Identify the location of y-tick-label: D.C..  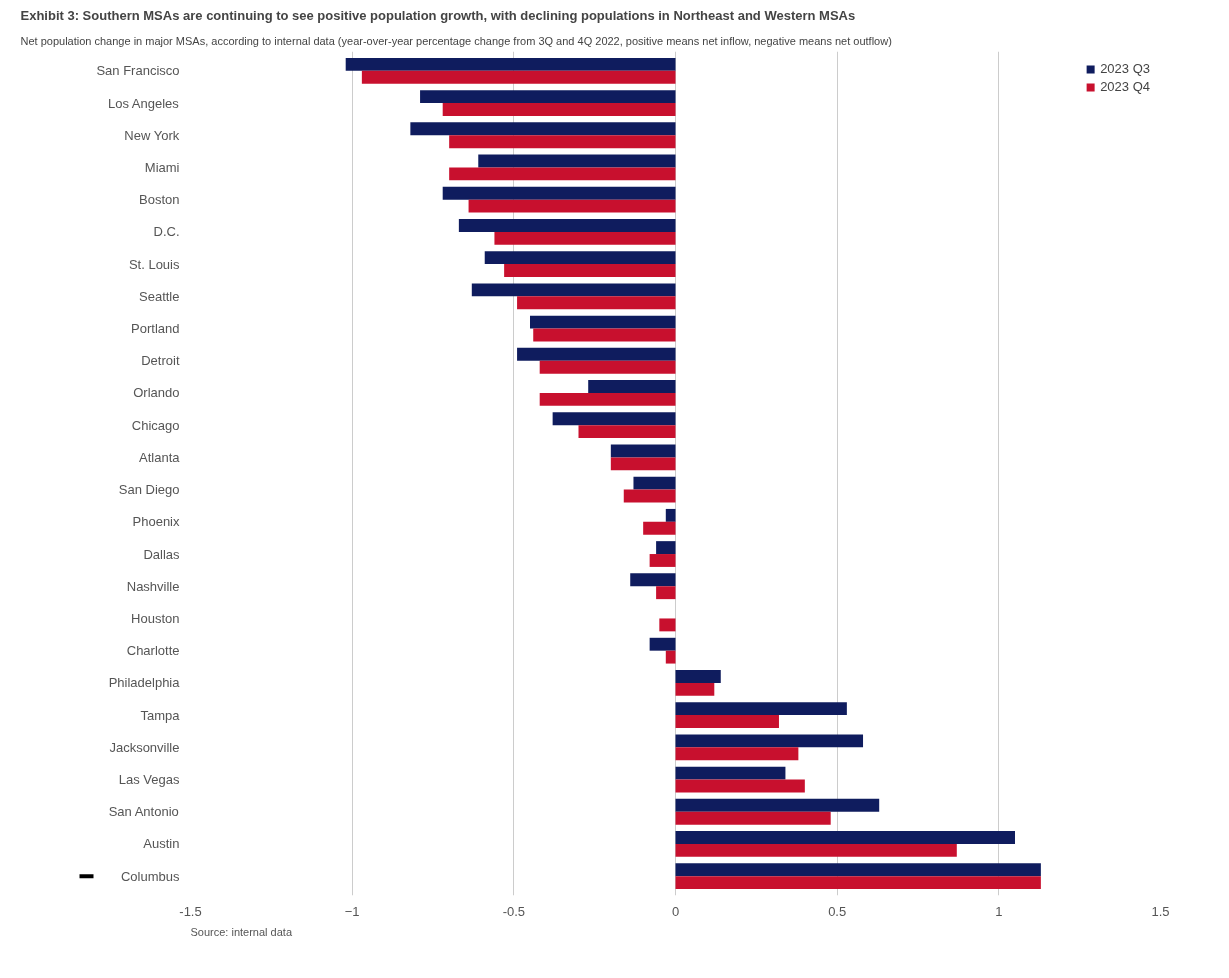
(166, 232).